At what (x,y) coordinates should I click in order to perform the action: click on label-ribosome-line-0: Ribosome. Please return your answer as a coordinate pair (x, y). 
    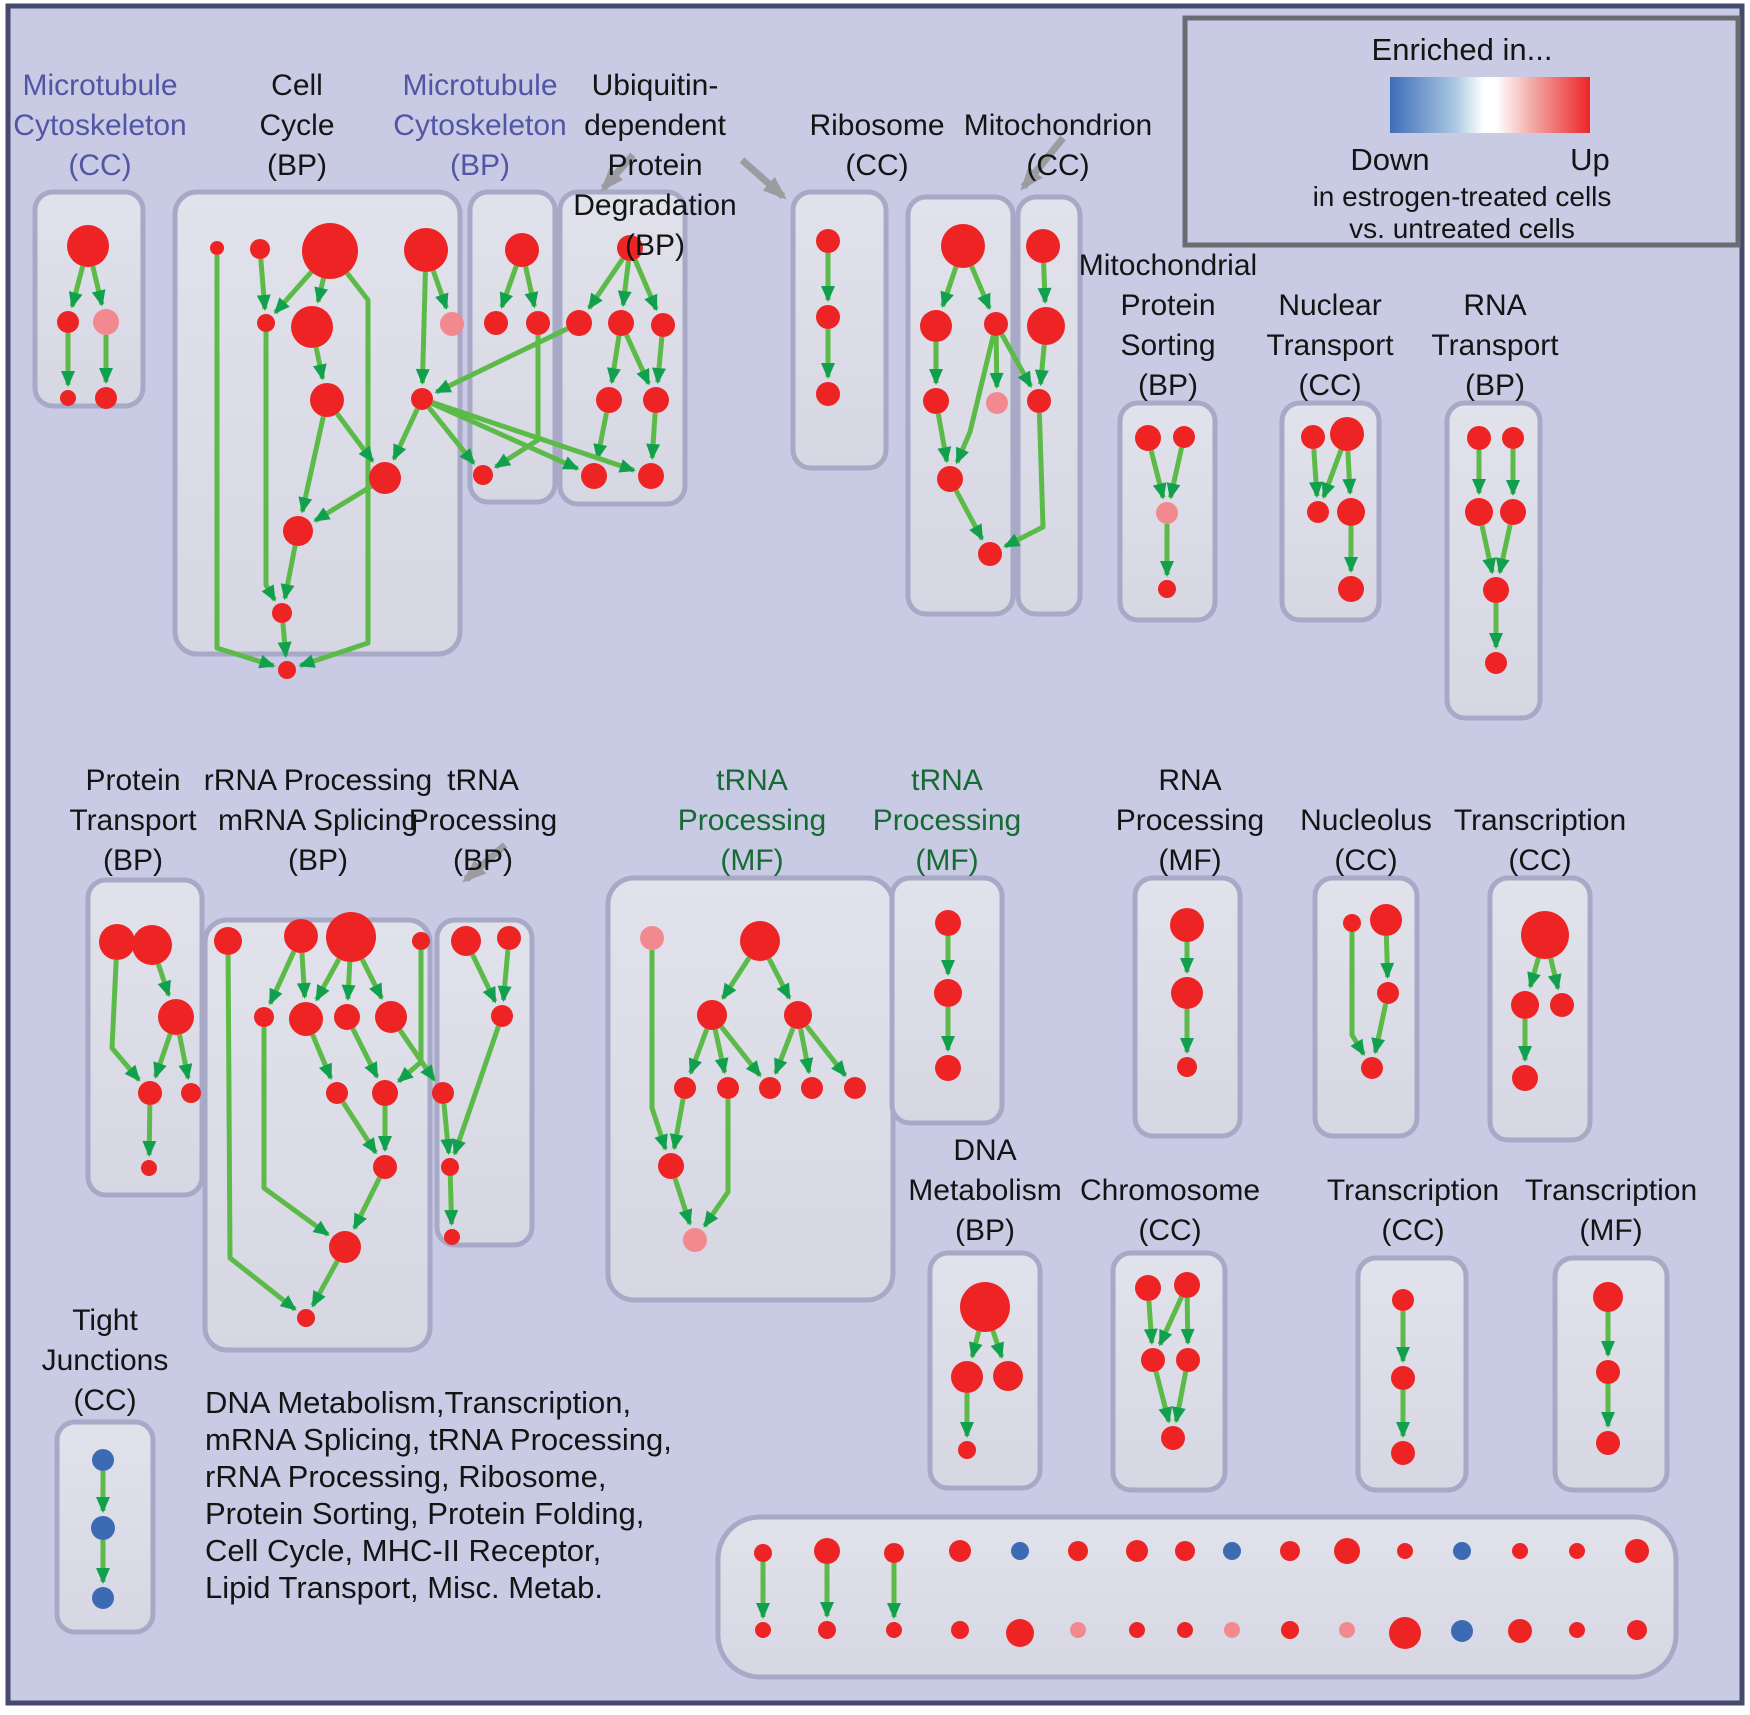
    Looking at the image, I should click on (876, 125).